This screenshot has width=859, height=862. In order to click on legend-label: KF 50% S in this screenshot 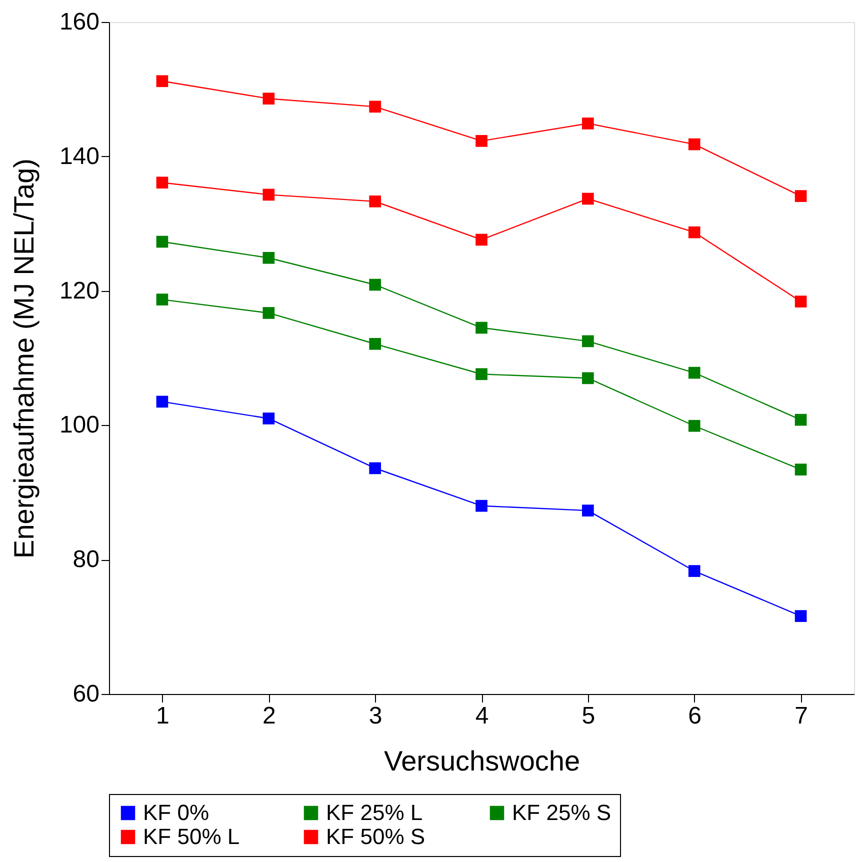, I will do `click(376, 836)`.